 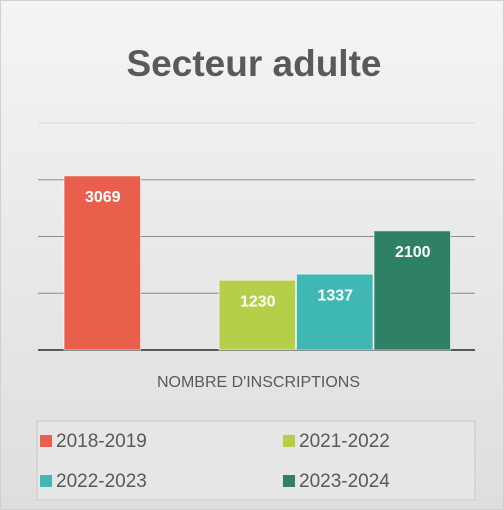 I want to click on data-label: 3069, so click(x=103, y=197).